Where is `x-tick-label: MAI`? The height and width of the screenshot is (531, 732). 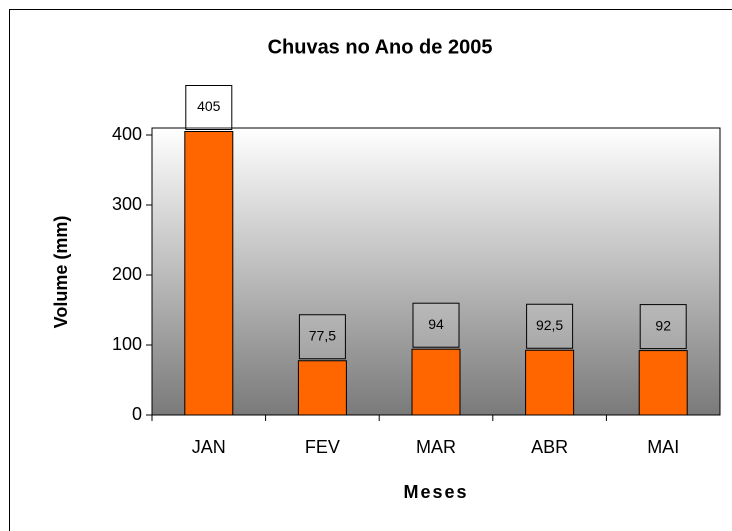 x-tick-label: MAI is located at coordinates (663, 447).